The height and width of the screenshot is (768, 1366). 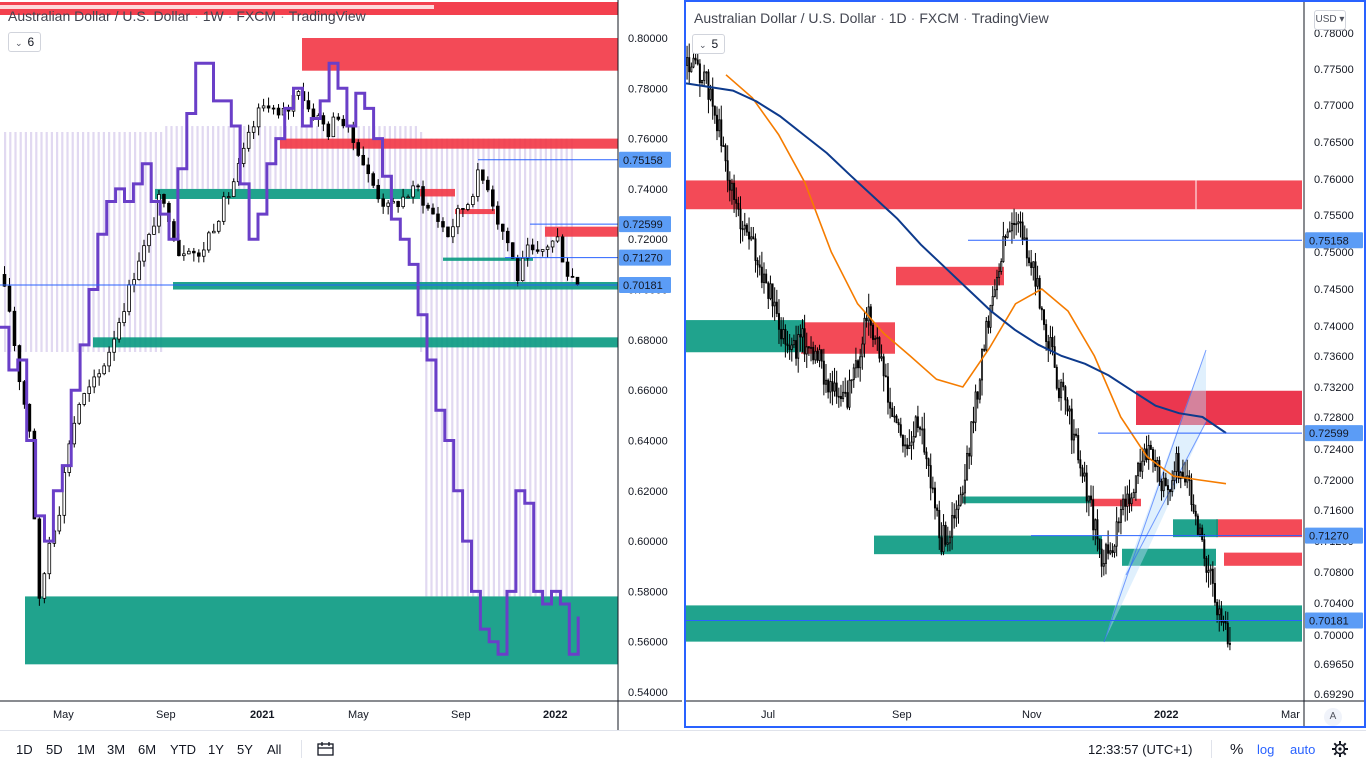 I want to click on timeframe-ytd-button: YTD, so click(x=183, y=749).